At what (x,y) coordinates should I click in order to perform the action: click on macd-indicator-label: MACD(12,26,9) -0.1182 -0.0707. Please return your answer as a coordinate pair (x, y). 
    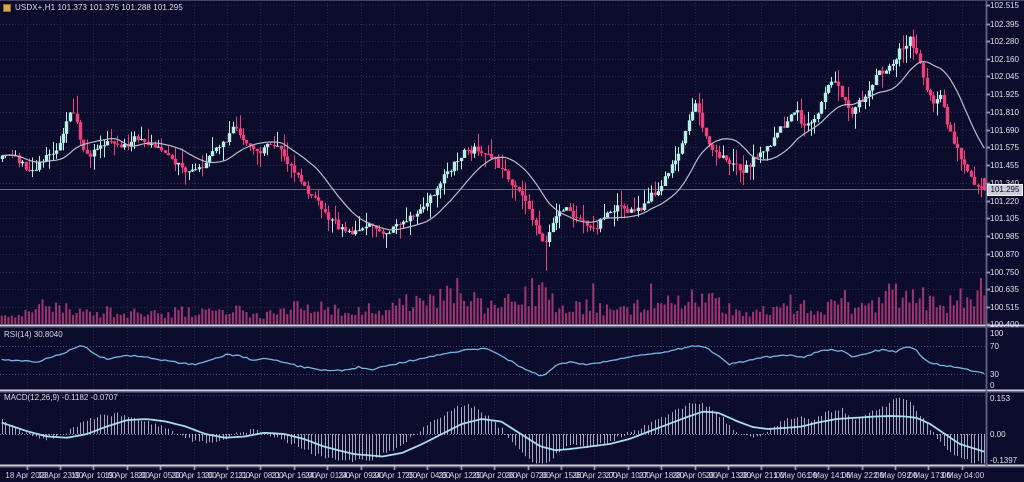
    Looking at the image, I should click on (61, 397).